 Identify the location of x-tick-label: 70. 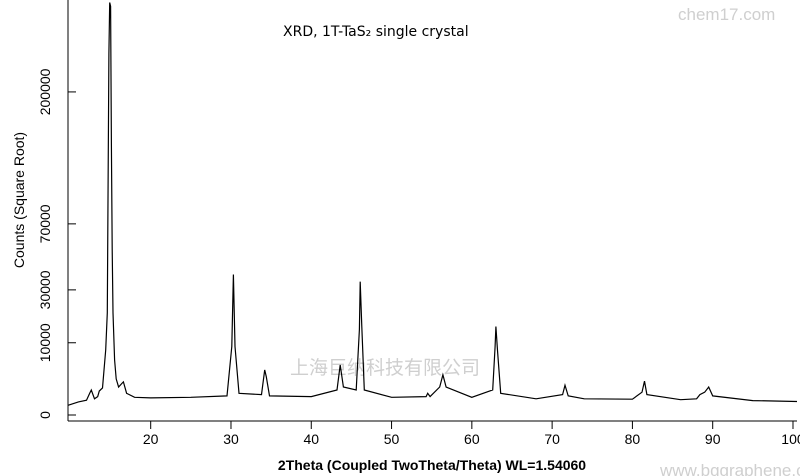
(552, 439).